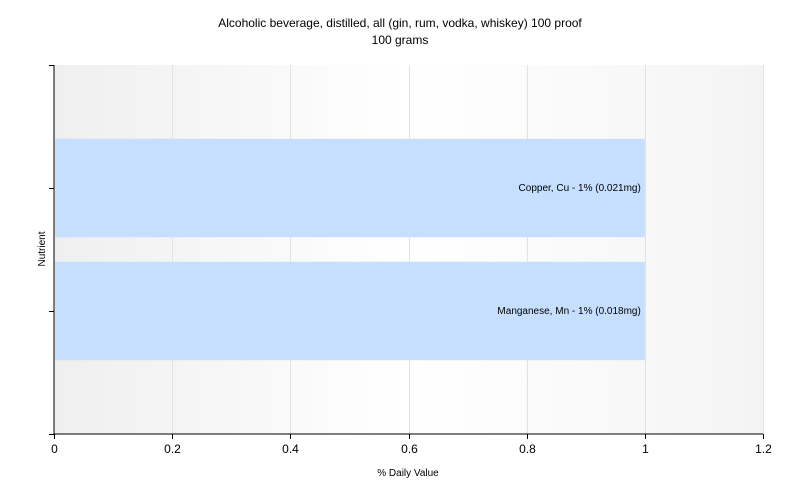  I want to click on x-tick-label: 0.8, so click(527, 449).